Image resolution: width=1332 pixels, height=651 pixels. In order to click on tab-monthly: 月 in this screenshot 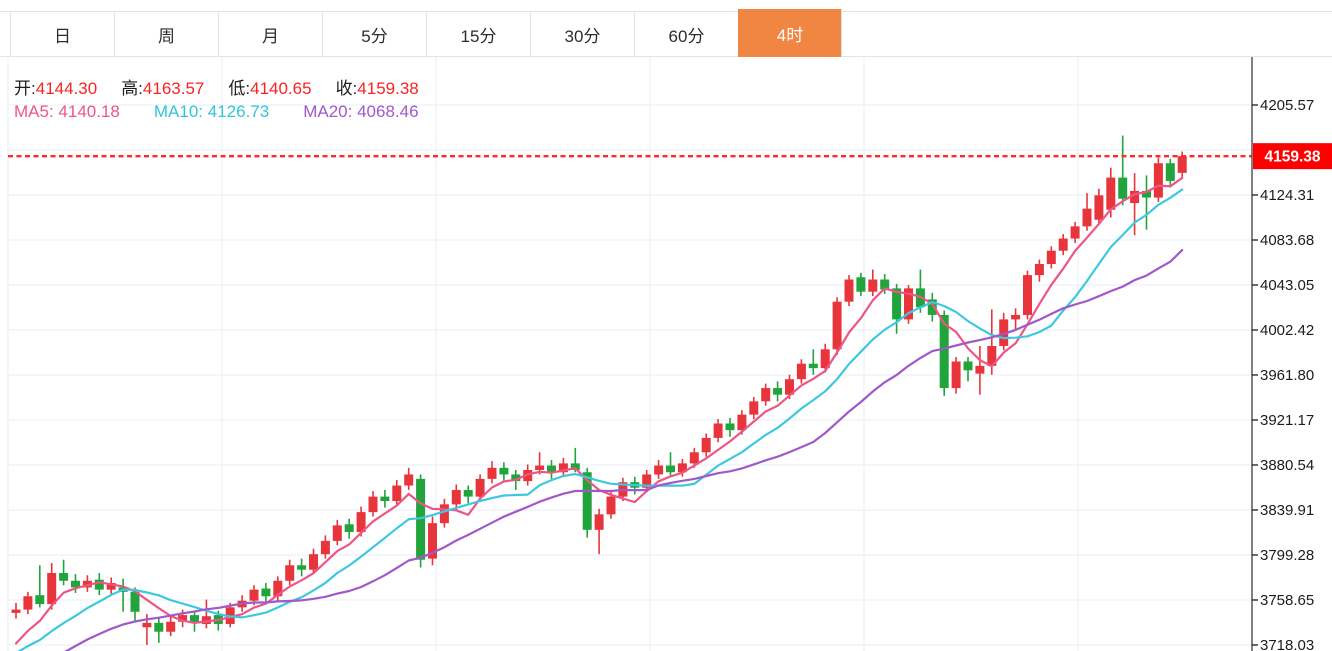, I will do `click(270, 34)`.